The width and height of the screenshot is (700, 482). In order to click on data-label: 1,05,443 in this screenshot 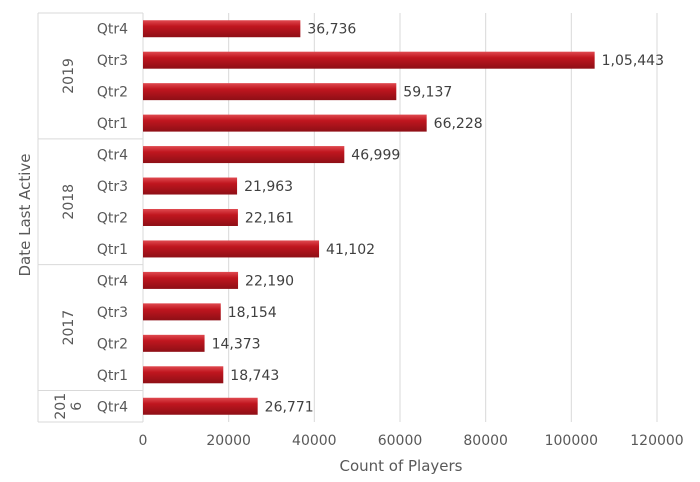, I will do `click(633, 61)`.